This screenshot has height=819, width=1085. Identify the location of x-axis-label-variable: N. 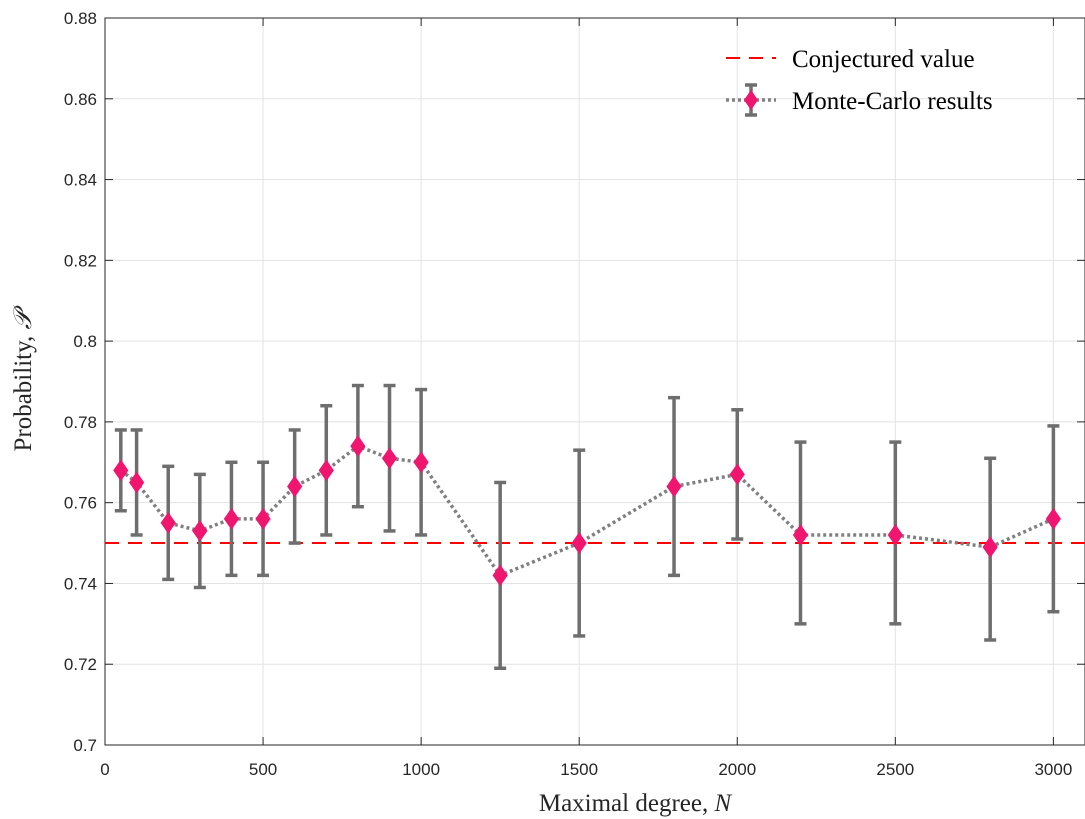
(722, 803).